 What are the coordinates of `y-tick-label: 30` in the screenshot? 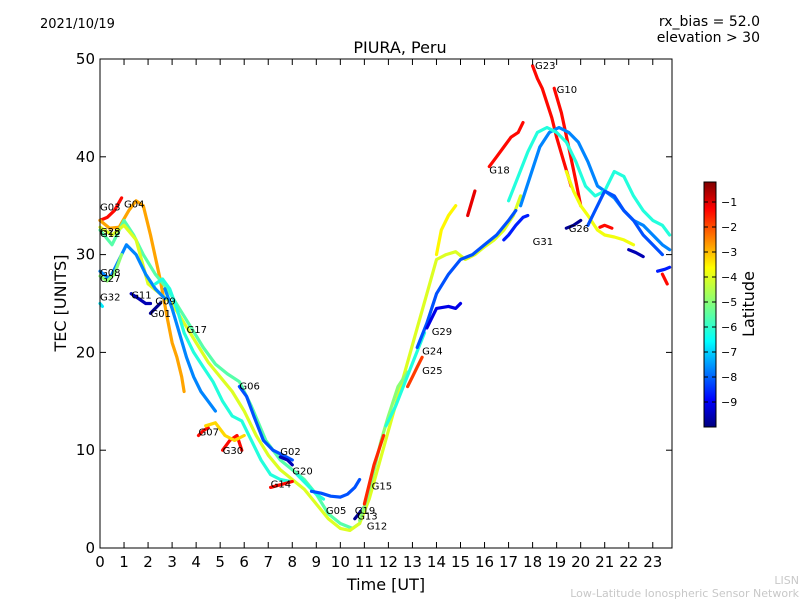 It's located at (85, 255).